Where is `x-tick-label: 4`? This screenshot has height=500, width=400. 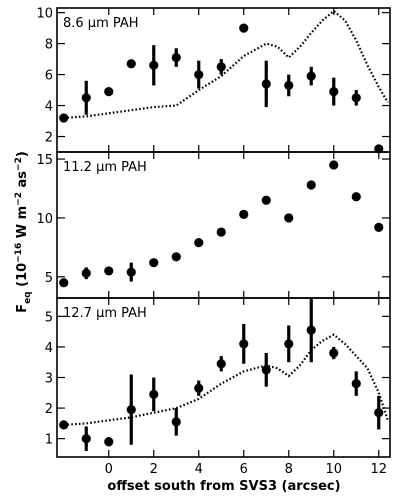
x-tick-label: 4 is located at coordinates (199, 469).